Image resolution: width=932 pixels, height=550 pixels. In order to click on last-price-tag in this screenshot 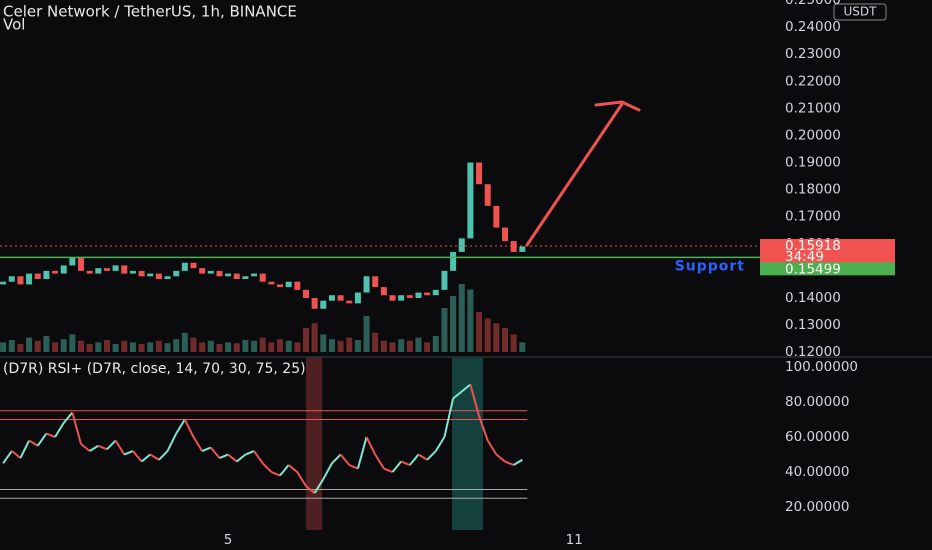, I will do `click(827, 250)`.